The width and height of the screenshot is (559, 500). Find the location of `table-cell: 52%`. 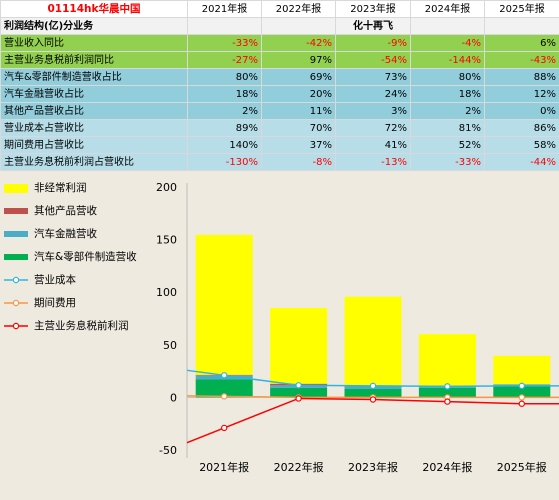

table-cell: 52% is located at coordinates (447, 145).